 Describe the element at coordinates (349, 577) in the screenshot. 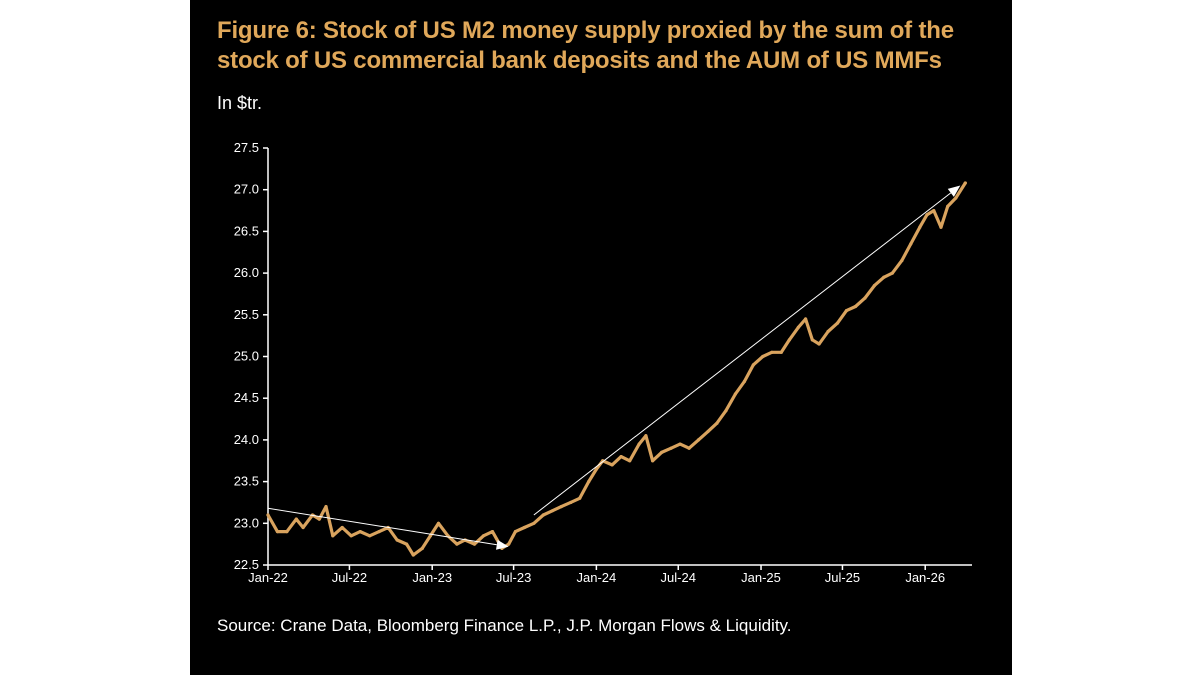

I see `x-tick-label: Jul-22` at that location.